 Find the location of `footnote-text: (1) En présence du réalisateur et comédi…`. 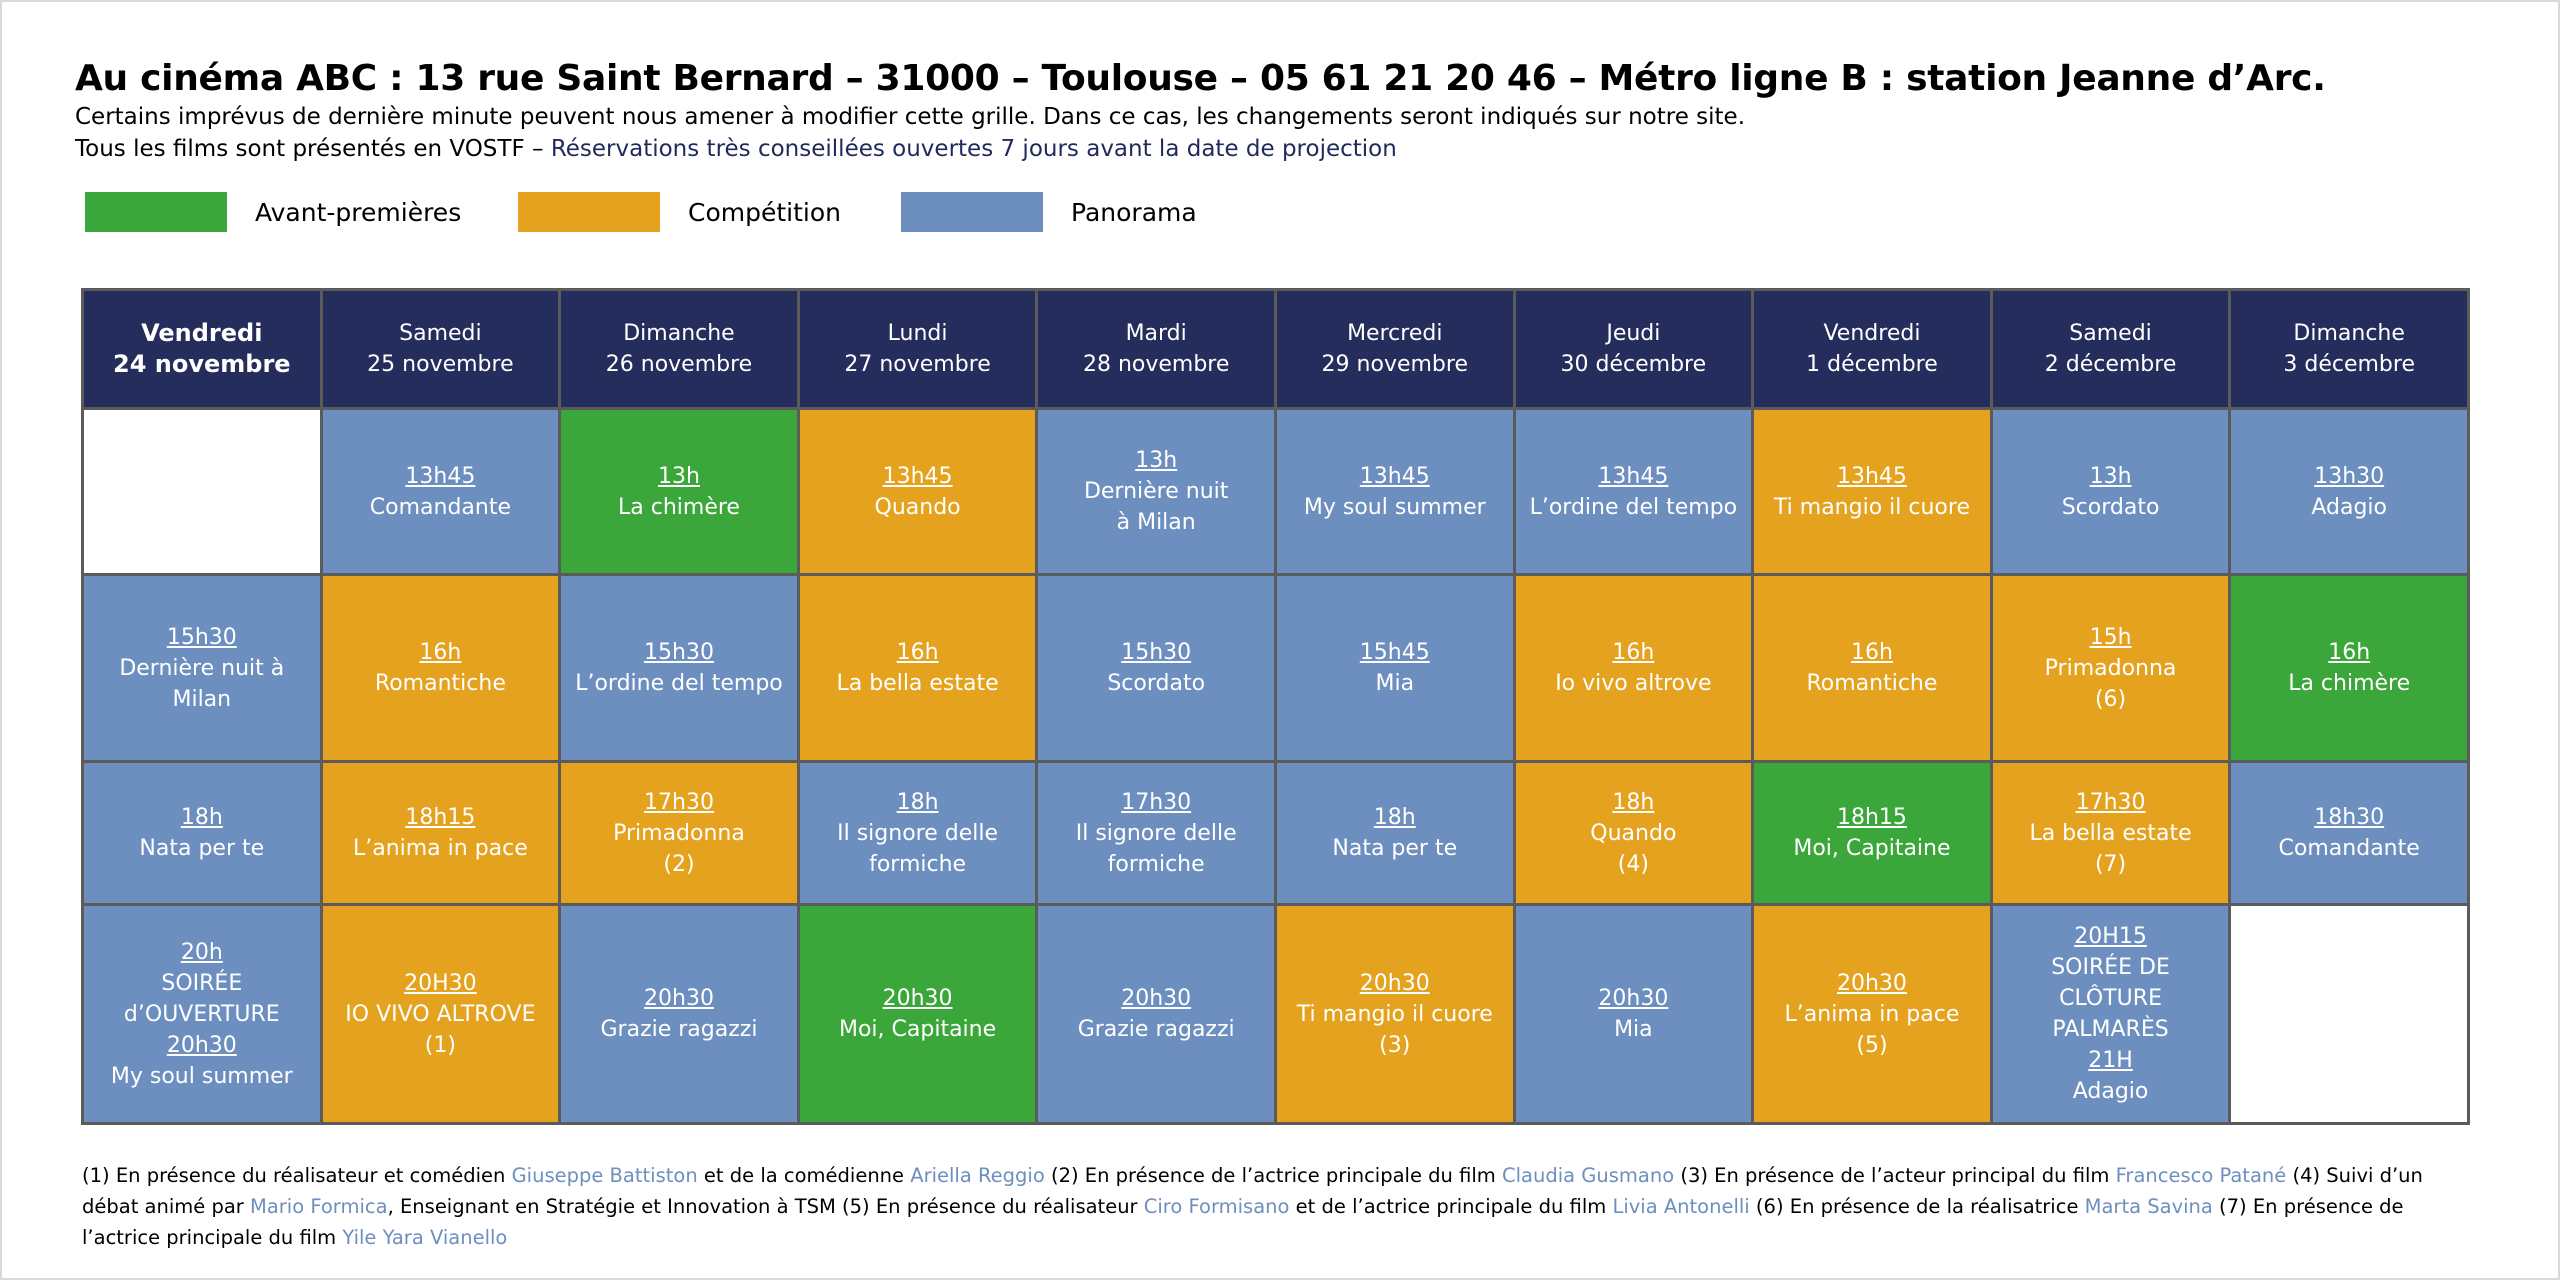

footnote-text: (1) En présence du réalisateur et comédi… is located at coordinates (297, 1175).